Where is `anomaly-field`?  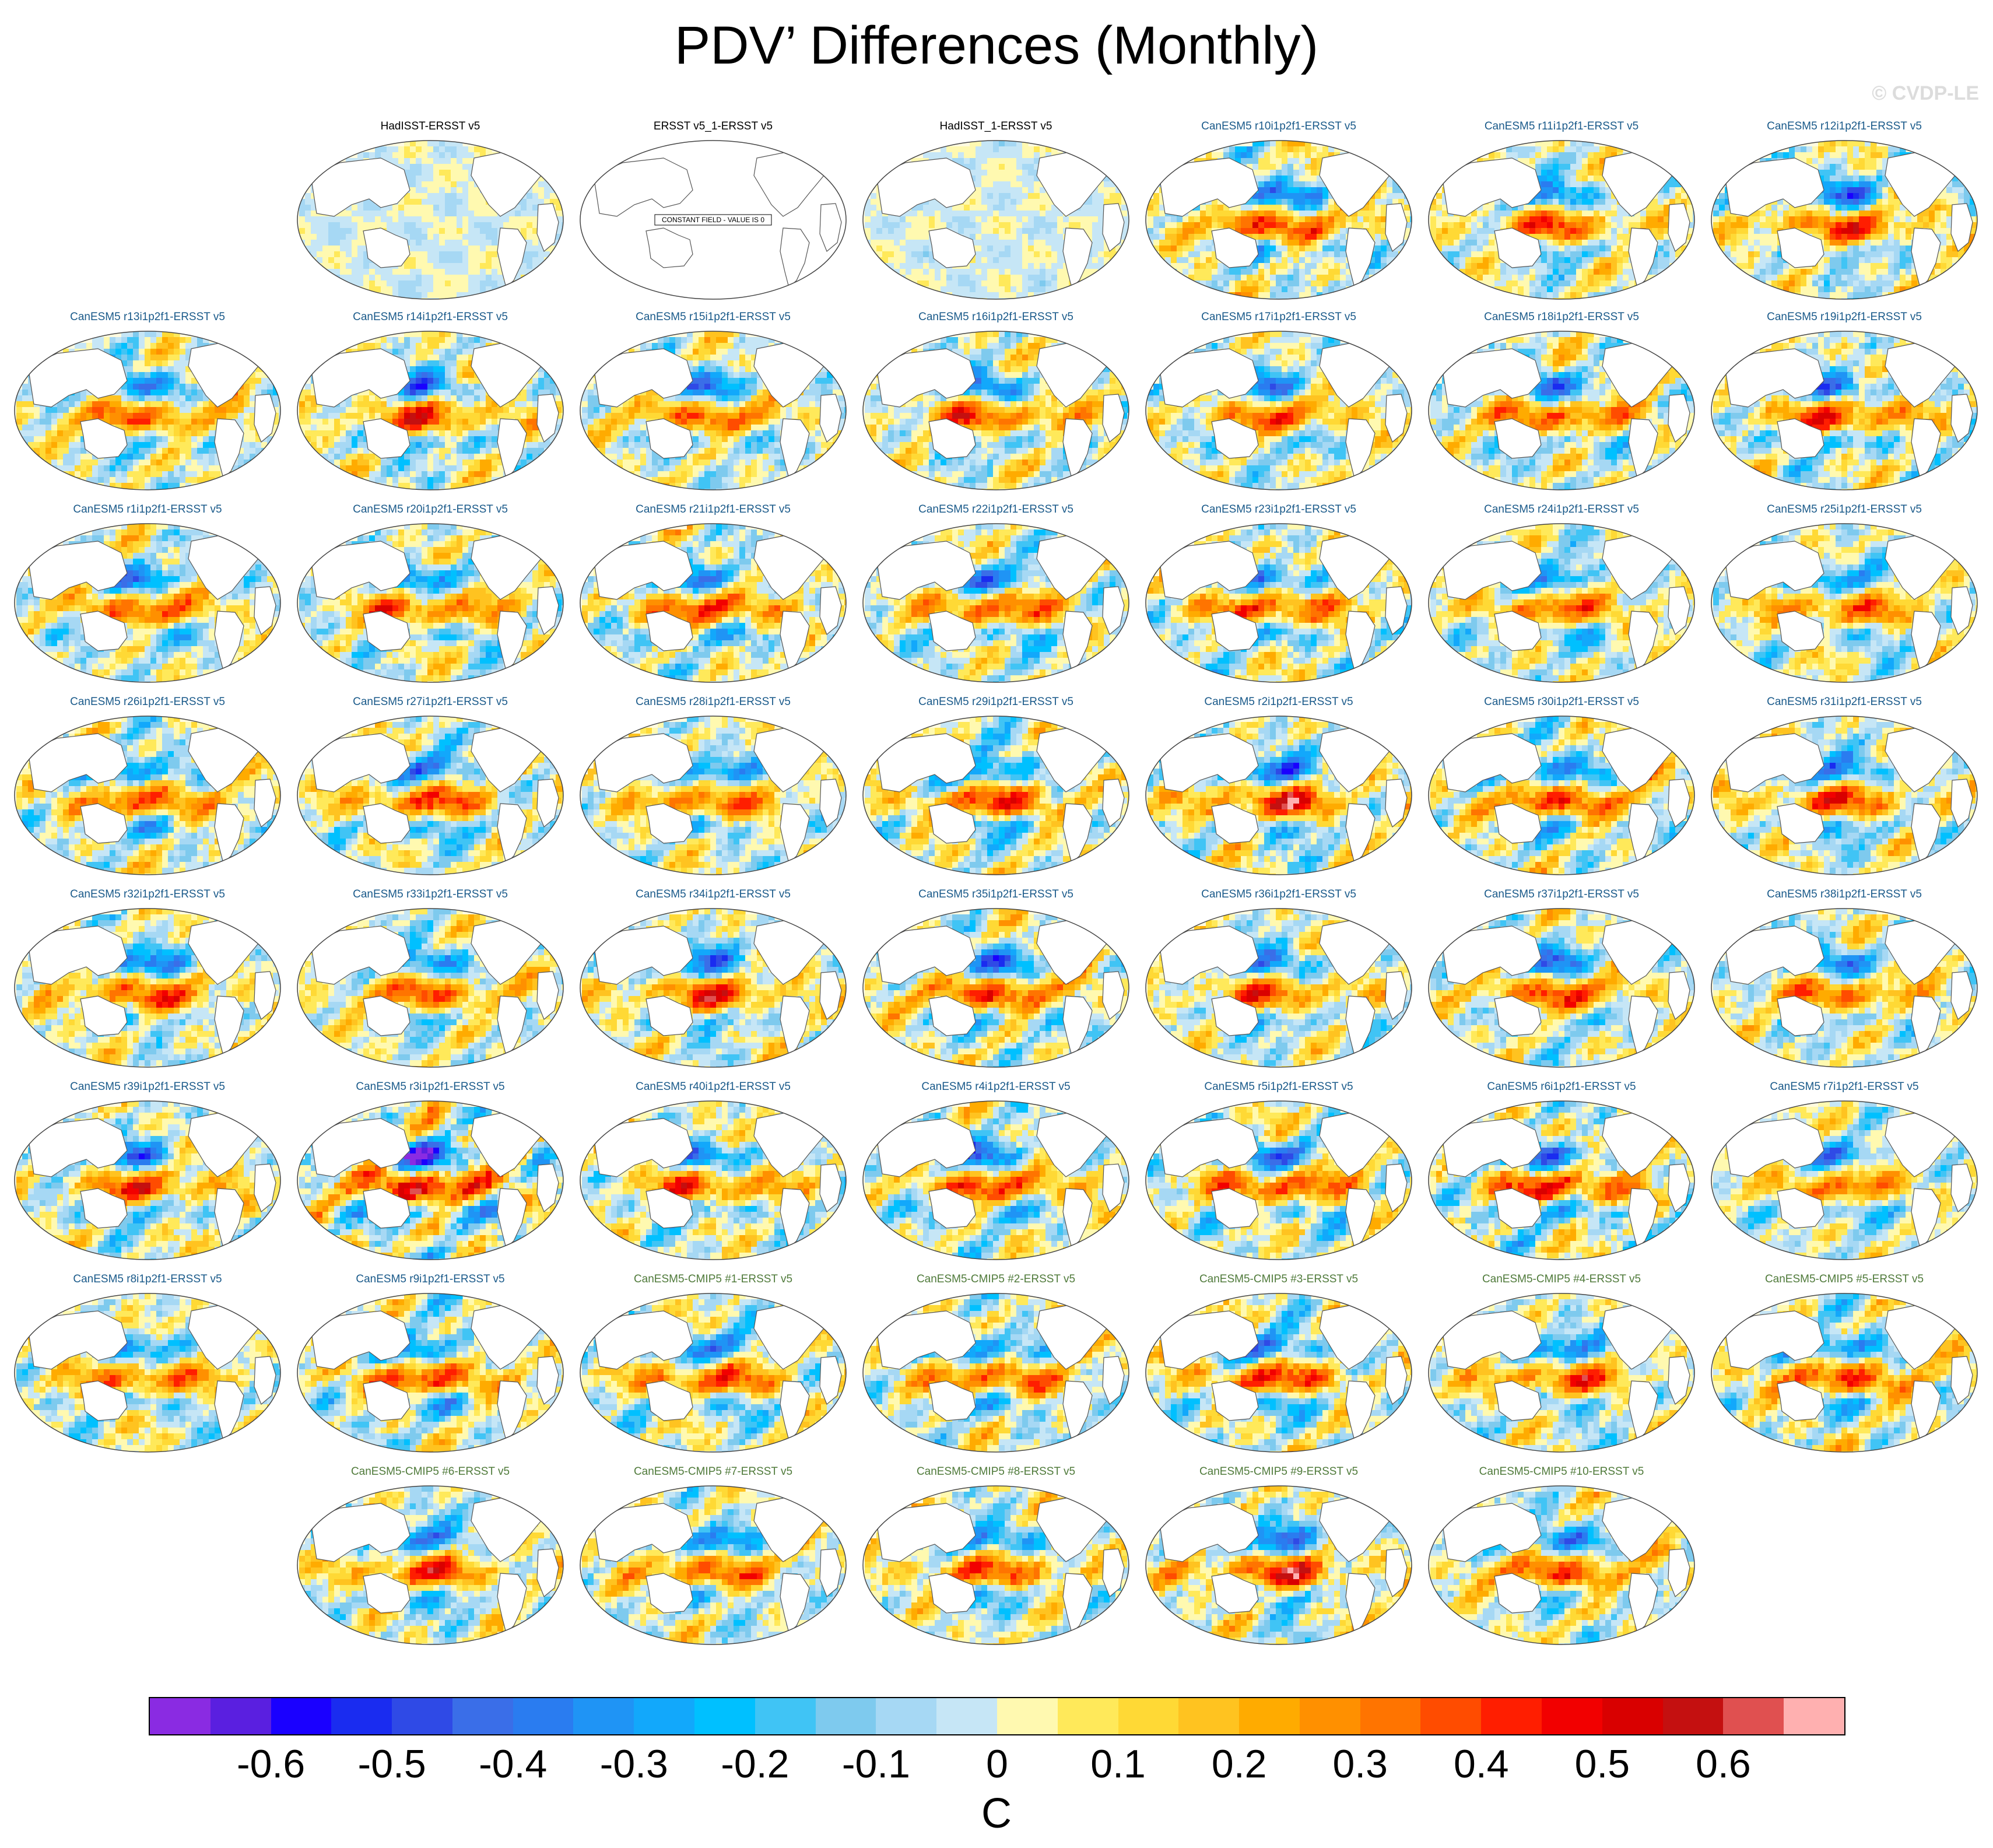 anomaly-field is located at coordinates (1844, 220).